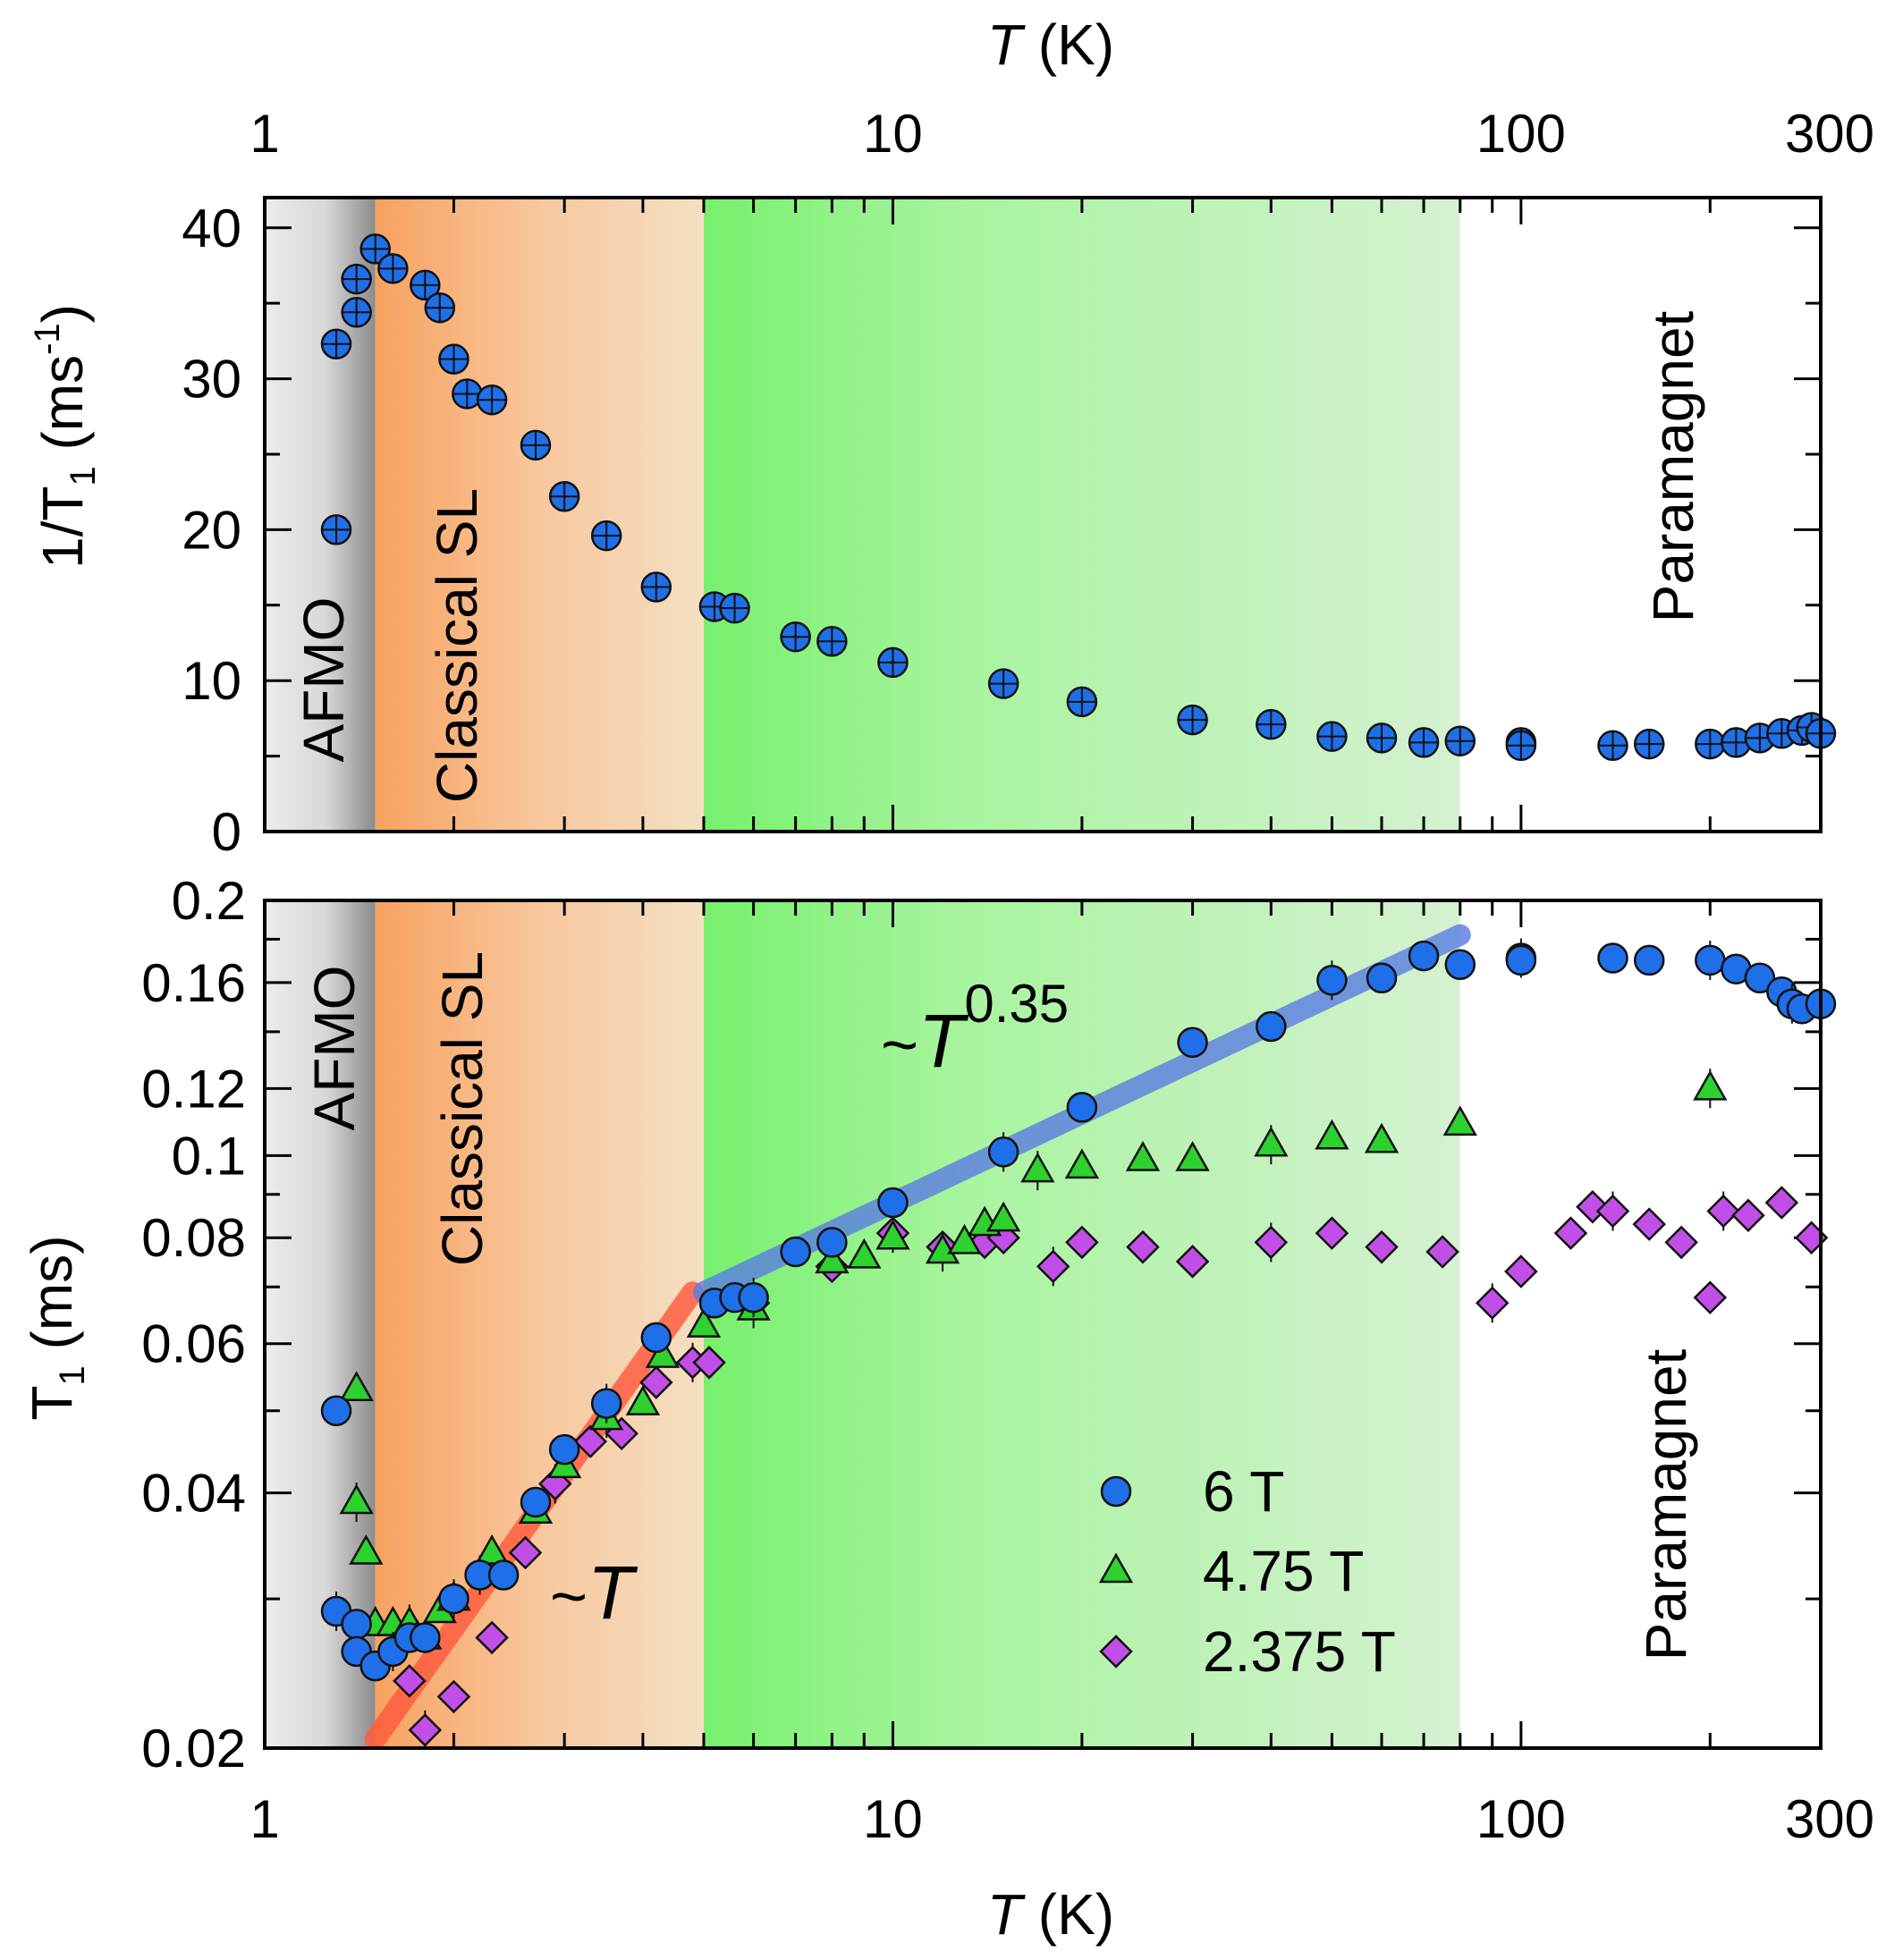  What do you see at coordinates (1521, 134) in the screenshot?
I see `top-x-tick-100: 100` at bounding box center [1521, 134].